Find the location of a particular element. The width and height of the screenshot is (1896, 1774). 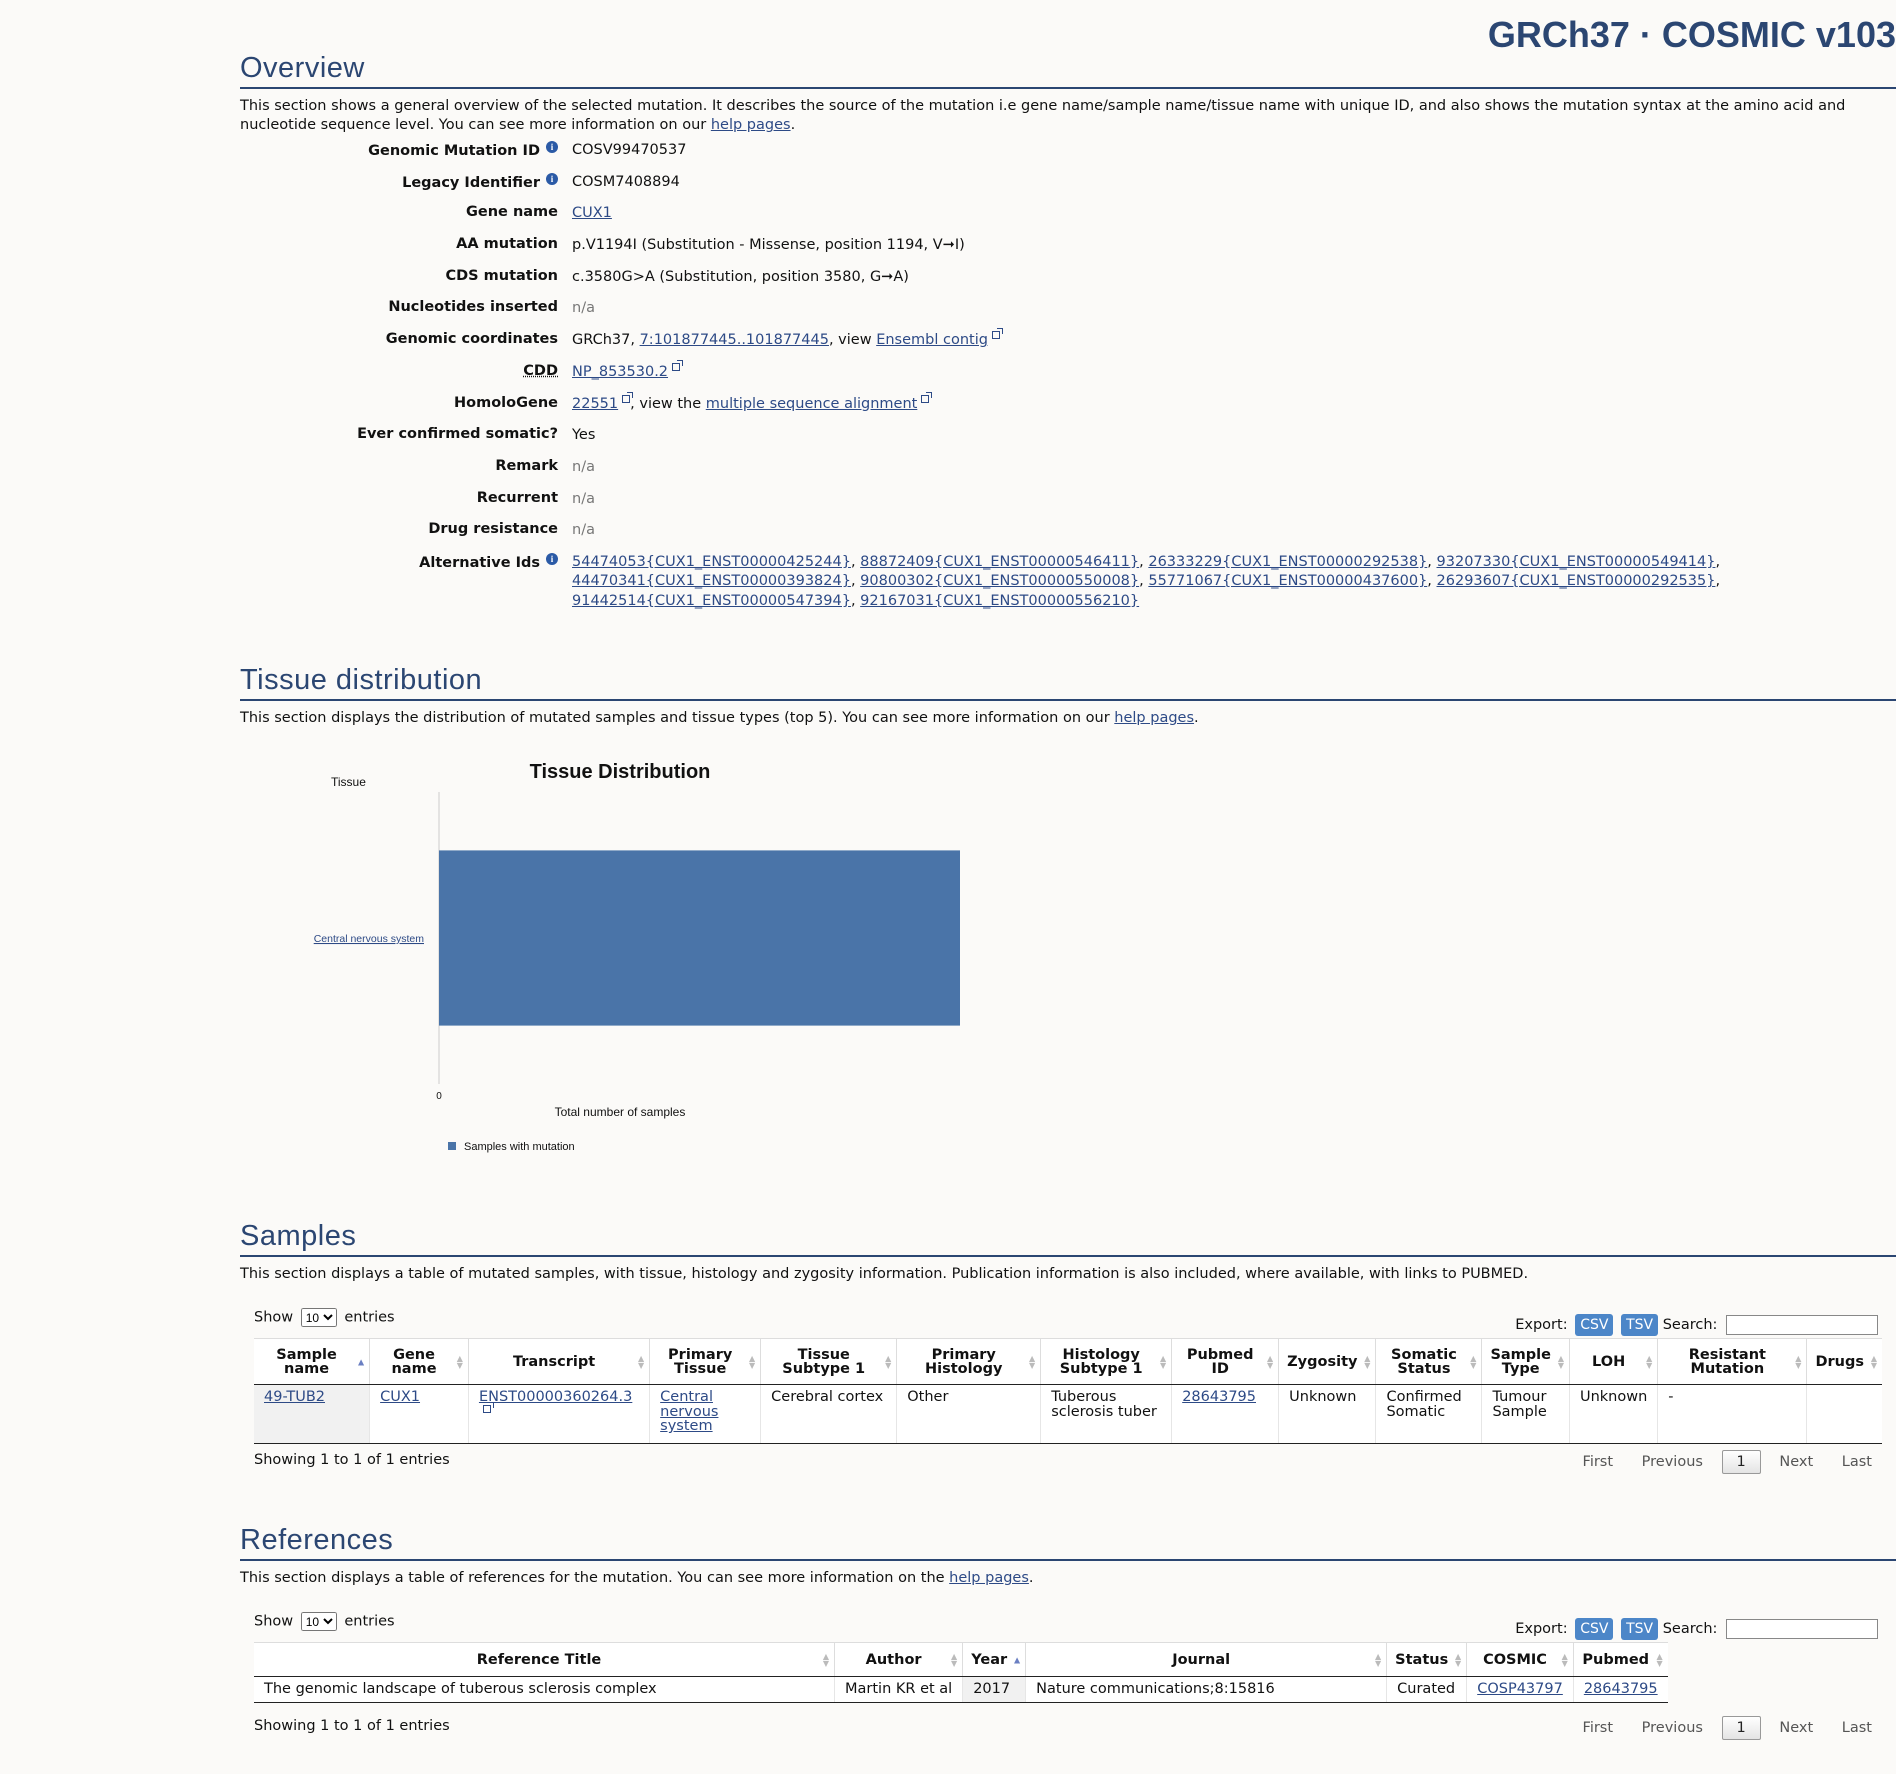

column-header-pubmed: Pubmed ▲ ▼ is located at coordinates (1620, 1659).